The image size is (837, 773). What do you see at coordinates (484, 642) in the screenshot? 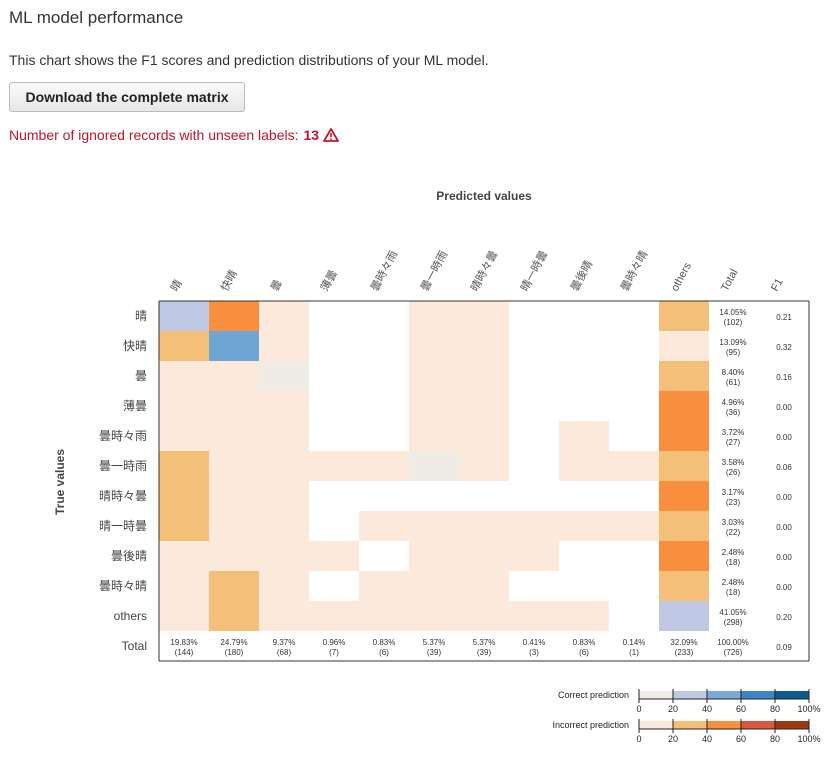
I see `column-total-percent: 5.37%` at bounding box center [484, 642].